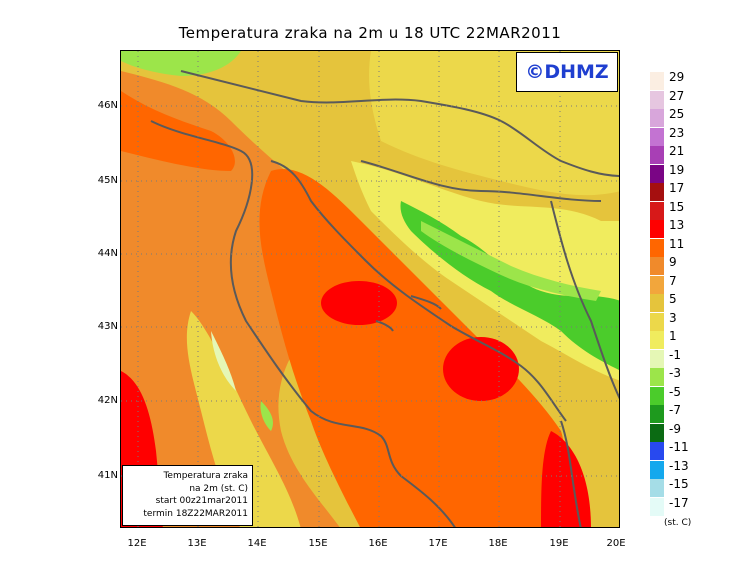 The width and height of the screenshot is (740, 582). What do you see at coordinates (107, 253) in the screenshot?
I see `lat-label-44n: 44N` at bounding box center [107, 253].